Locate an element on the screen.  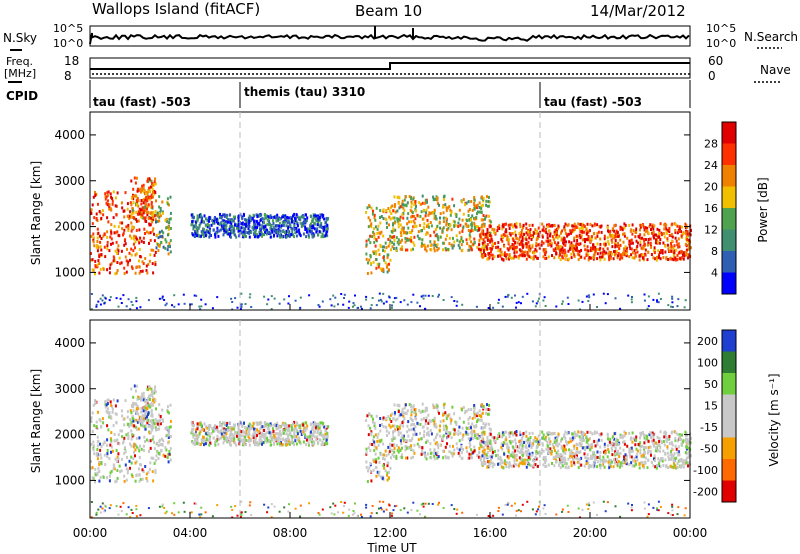
freq-right-tick-bottom: 0 is located at coordinates (712, 76).